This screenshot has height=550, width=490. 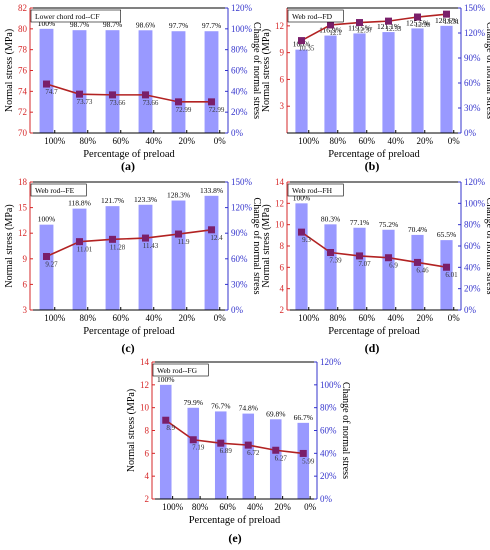 What do you see at coordinates (25, 310) in the screenshot?
I see `left-tick-label: 3` at bounding box center [25, 310].